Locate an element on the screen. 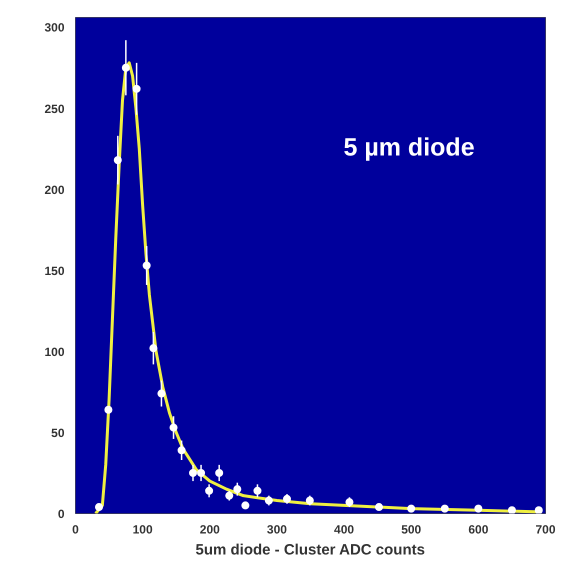  x-tick-label: 300 is located at coordinates (277, 529).